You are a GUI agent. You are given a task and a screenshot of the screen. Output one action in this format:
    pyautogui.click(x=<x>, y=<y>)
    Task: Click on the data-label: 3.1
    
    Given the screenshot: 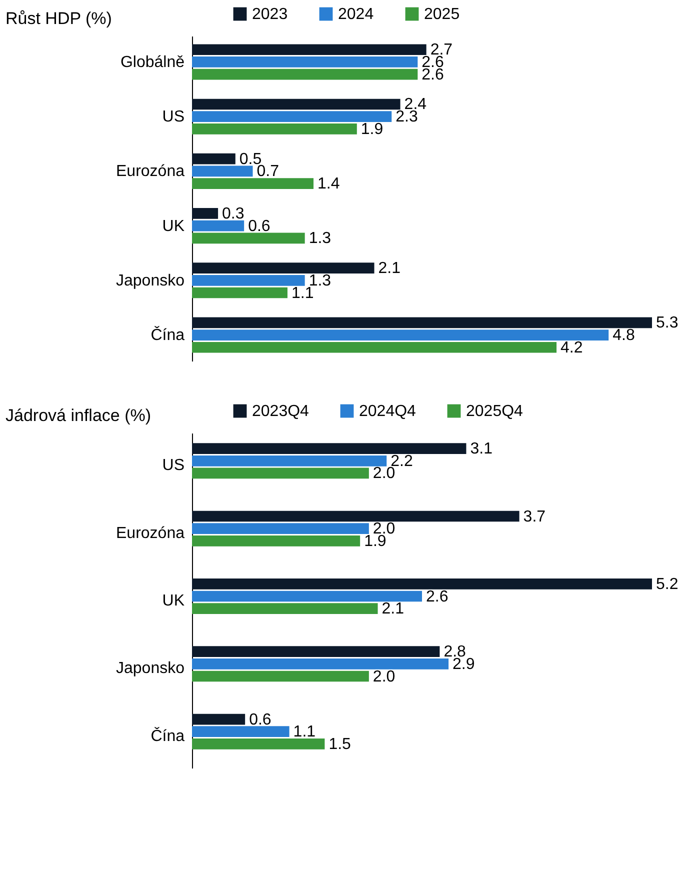 What is the action you would take?
    pyautogui.click(x=481, y=449)
    